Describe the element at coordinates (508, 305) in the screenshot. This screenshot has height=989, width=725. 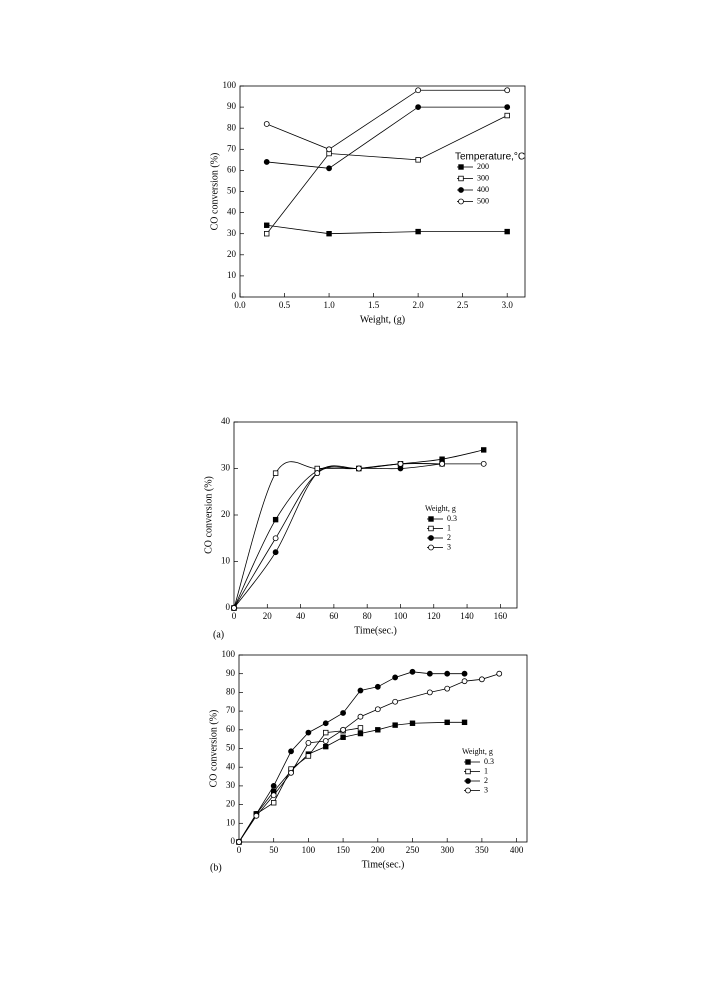
I see `x-tick-label: 3.0` at that location.